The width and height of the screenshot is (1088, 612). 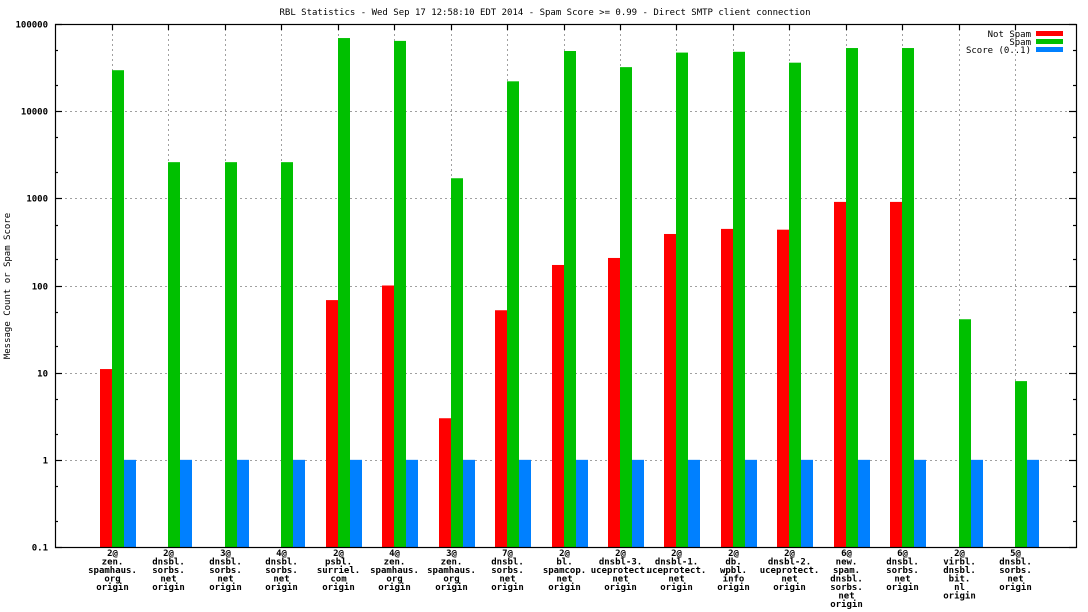 I want to click on legend-label: Not Spam, so click(x=1009, y=35).